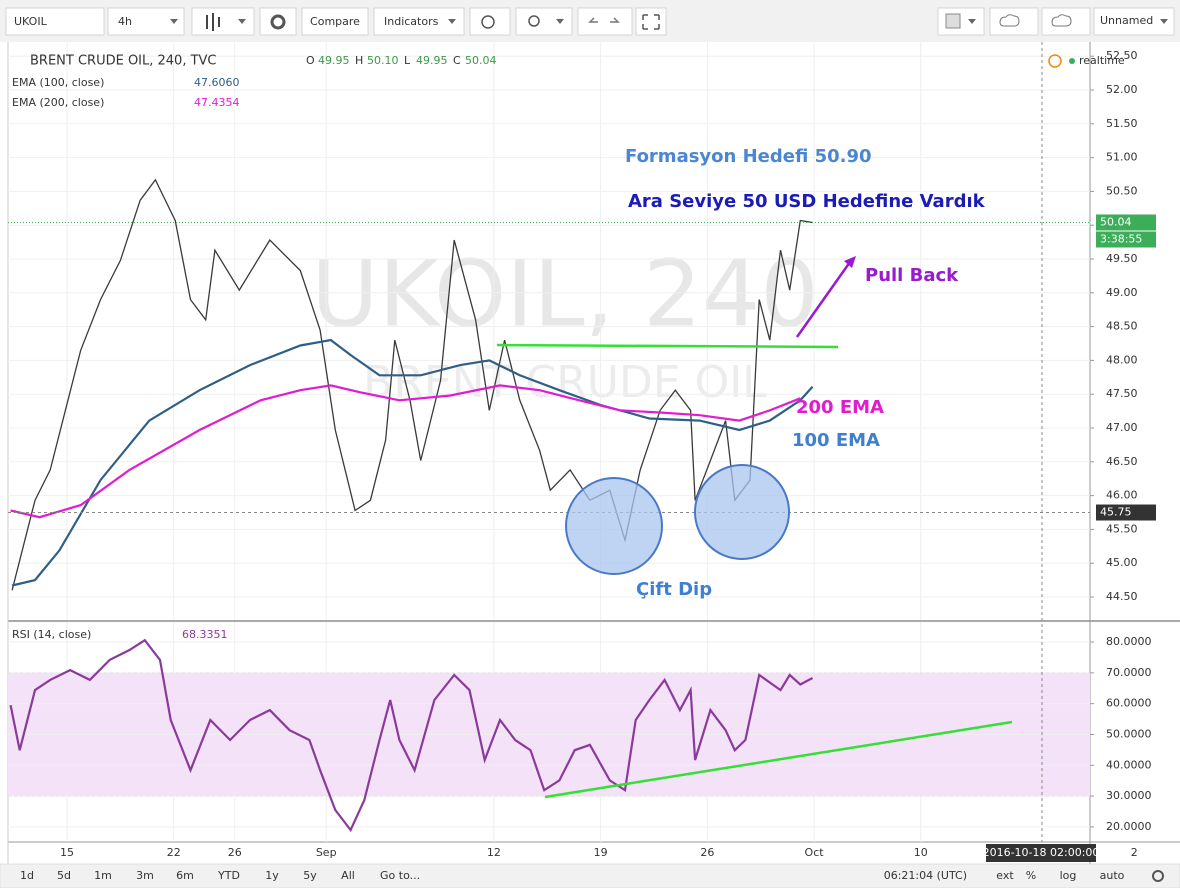 This screenshot has width=1180, height=892. I want to click on layout-name: Unnamed, so click(1126, 20).